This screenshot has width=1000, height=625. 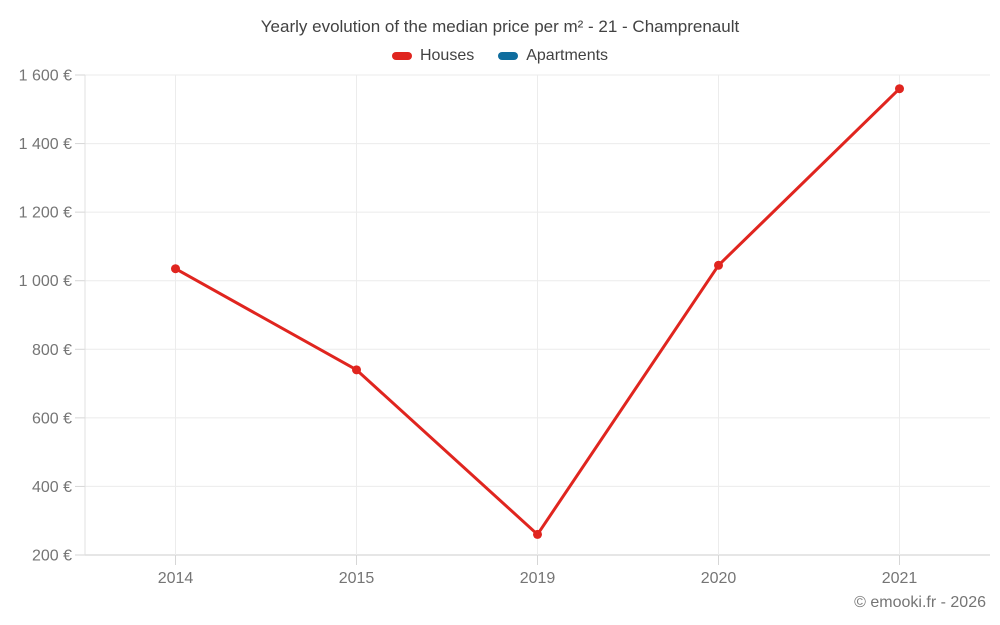 What do you see at coordinates (52, 350) in the screenshot?
I see `y-axis-label: 800 €` at bounding box center [52, 350].